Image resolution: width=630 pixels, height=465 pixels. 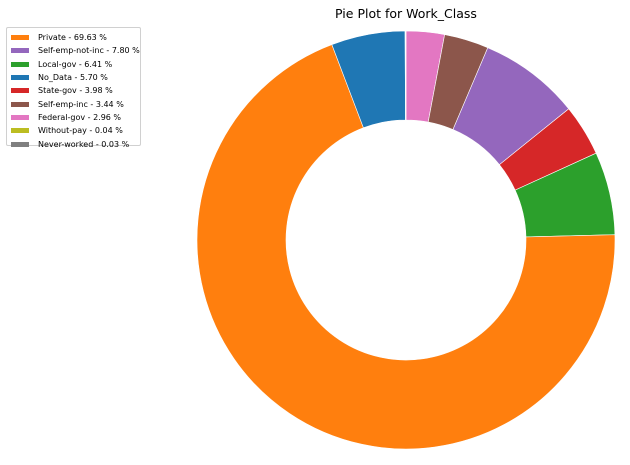 I want to click on legend-item: Self-emp-inc - 3.44 %, so click(x=75, y=103).